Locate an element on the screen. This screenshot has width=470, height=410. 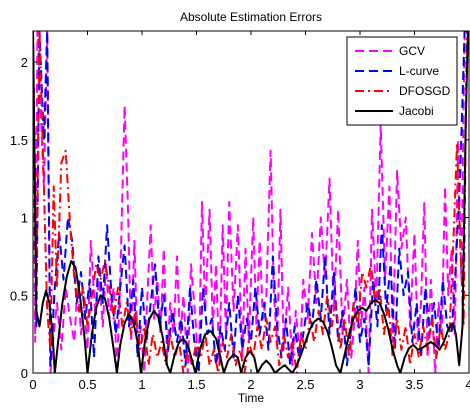
y-tick-label: 1 is located at coordinates (24, 218).